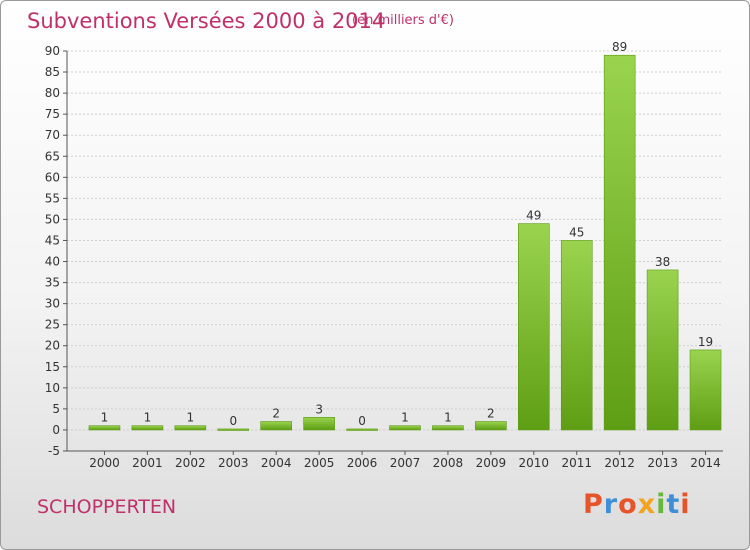  What do you see at coordinates (52, 114) in the screenshot?
I see `y-tick-label: 75` at bounding box center [52, 114].